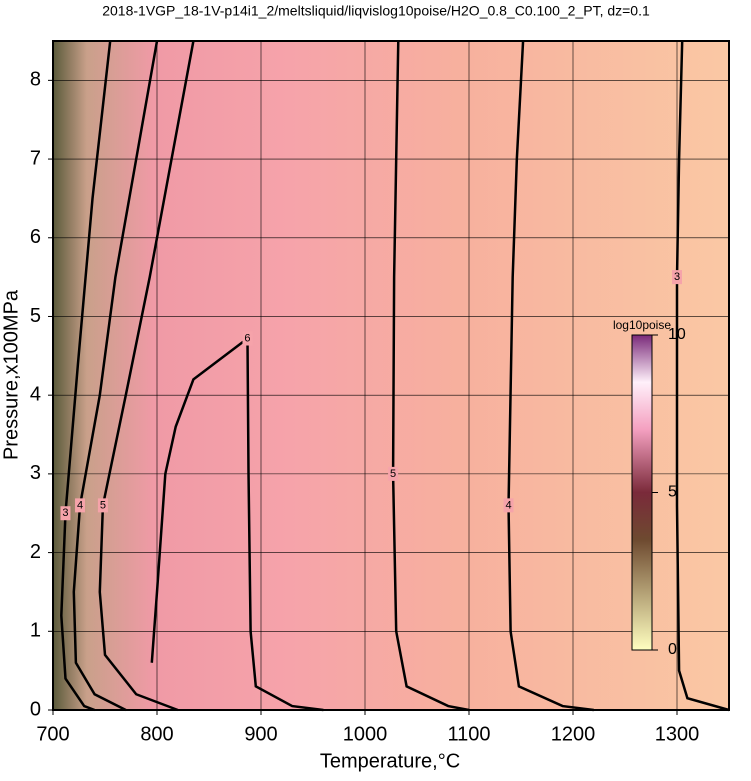 The width and height of the screenshot is (751, 781). I want to click on x-tick-label: 1300, so click(677, 734).